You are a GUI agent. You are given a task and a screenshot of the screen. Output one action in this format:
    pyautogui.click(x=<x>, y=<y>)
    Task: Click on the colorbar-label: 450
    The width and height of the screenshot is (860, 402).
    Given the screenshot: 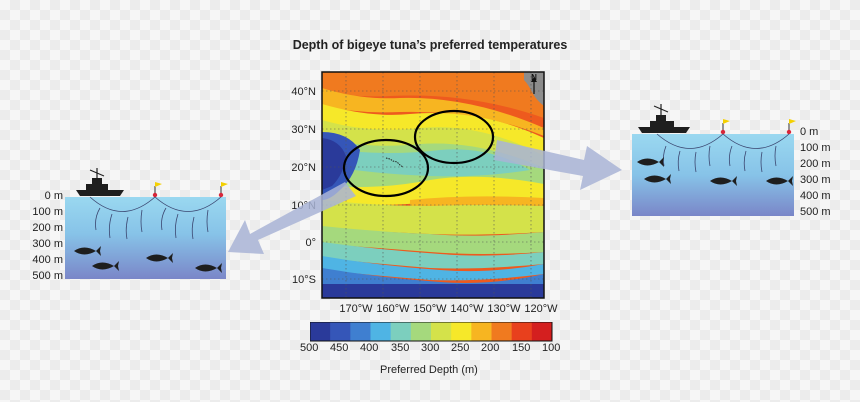 What is the action you would take?
    pyautogui.click(x=339, y=348)
    